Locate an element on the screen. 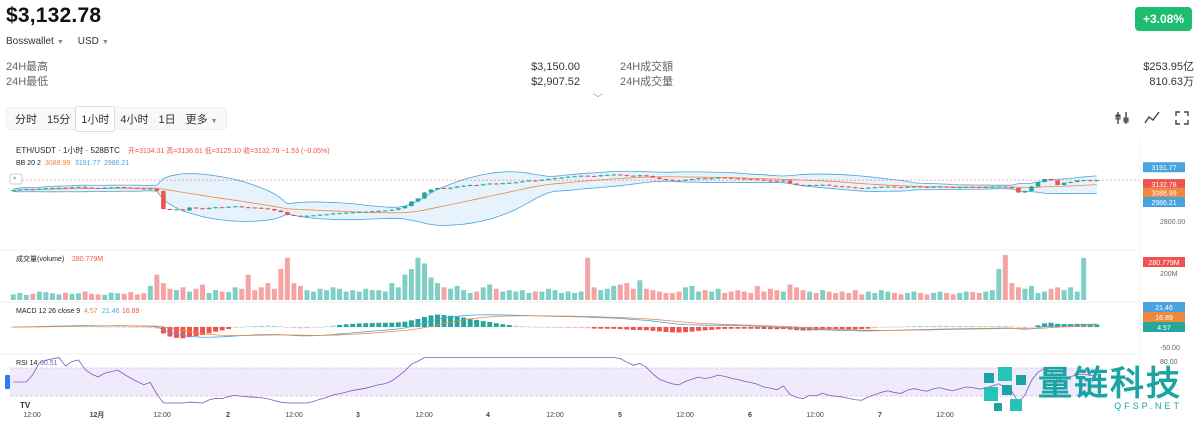  tab-interval: 分时 is located at coordinates (26, 119).